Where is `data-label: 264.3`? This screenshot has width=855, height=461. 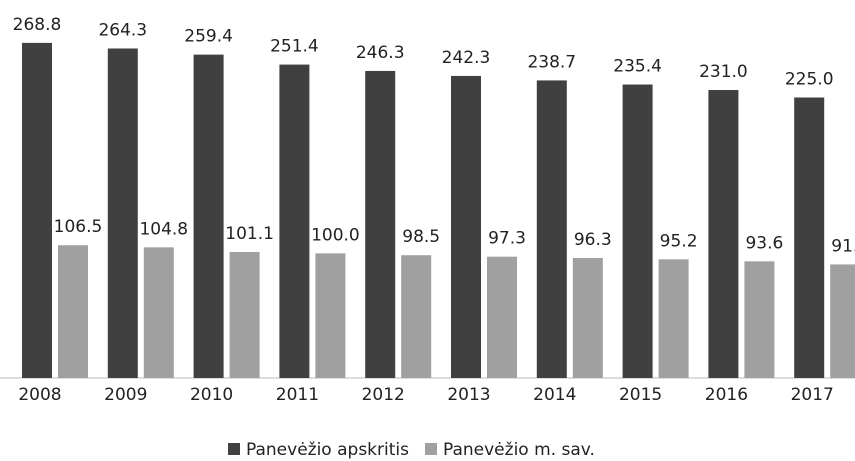
data-label: 264.3 is located at coordinates (122, 31).